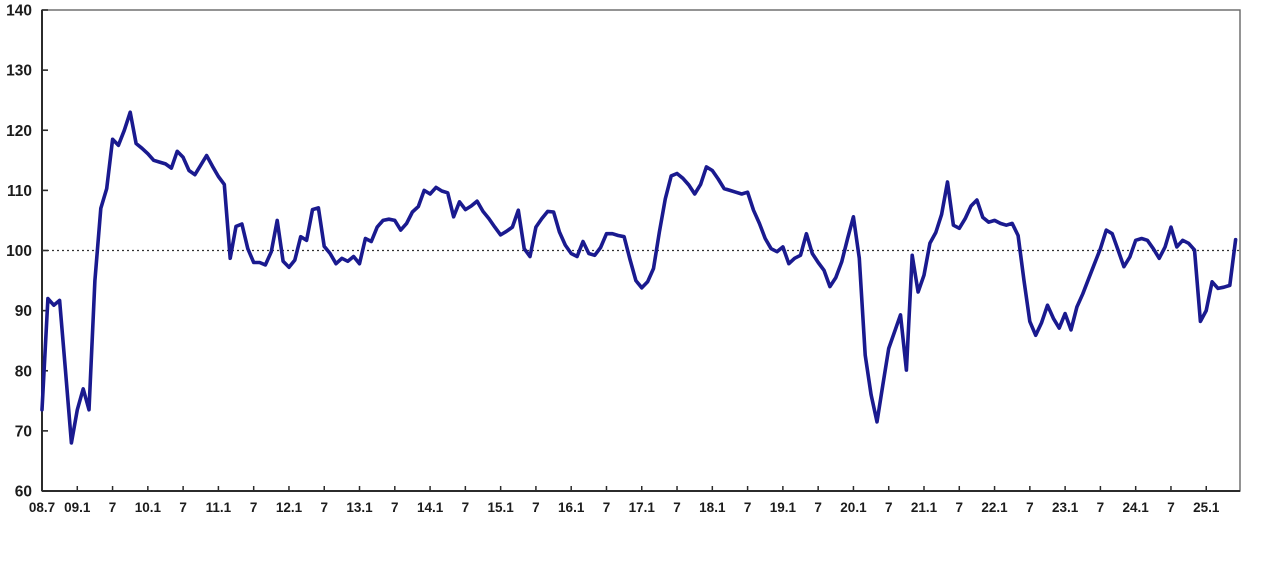  Describe the element at coordinates (994, 507) in the screenshot. I see `x-tick-label: 22.1` at that location.